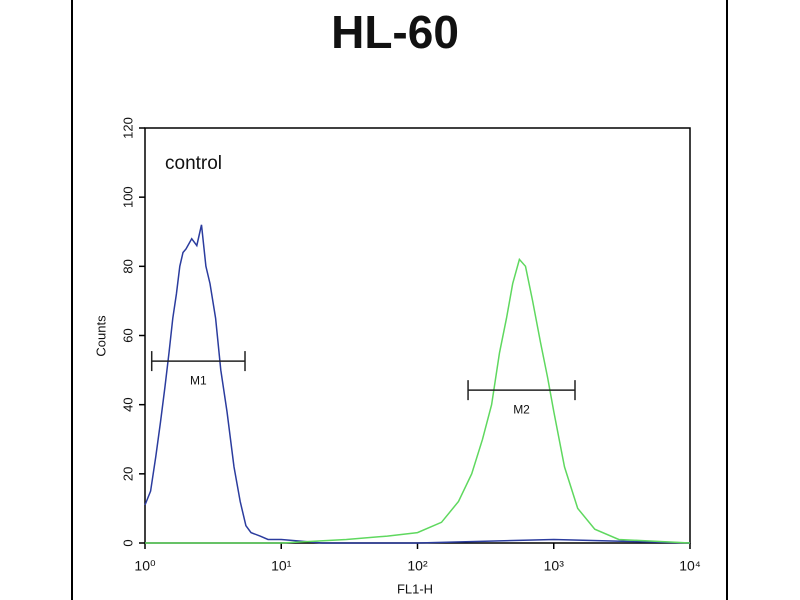  I want to click on y-tick-label: 0, so click(127, 542).